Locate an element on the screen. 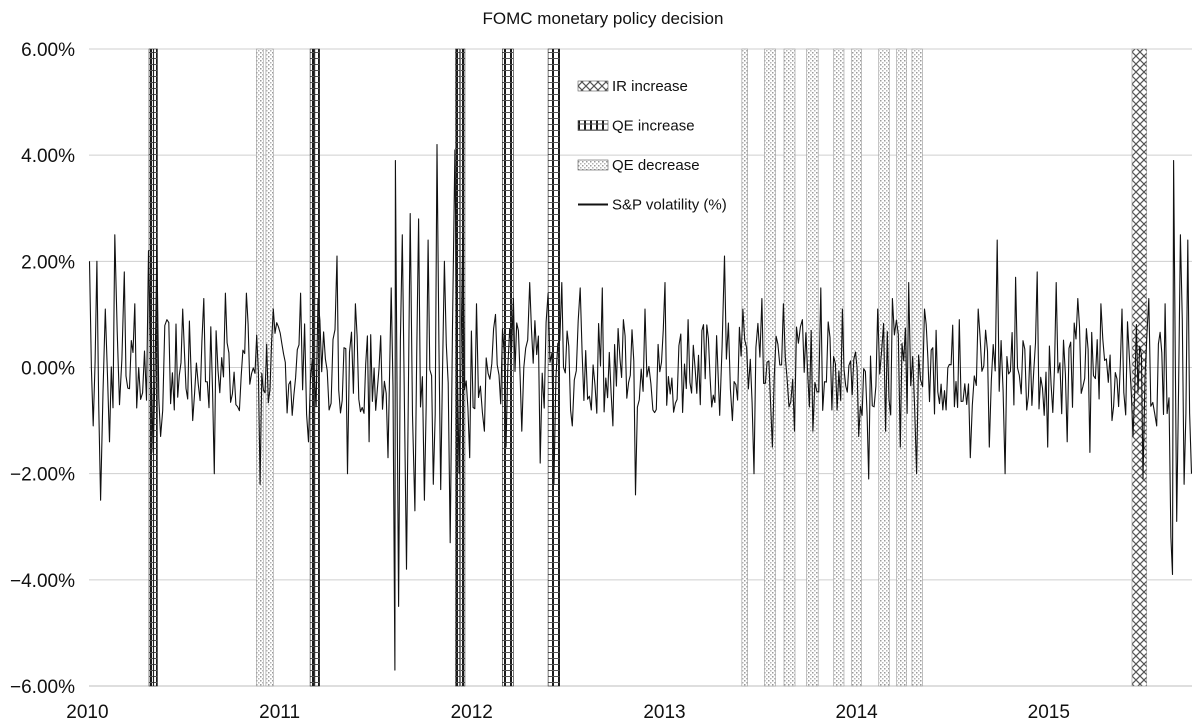  legend-item-qe-inc: QE increase is located at coordinates (636, 126).